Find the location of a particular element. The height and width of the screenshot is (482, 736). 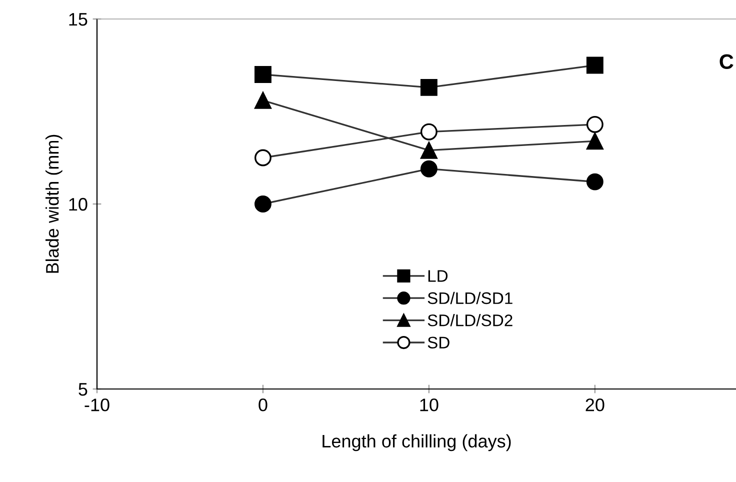

legend-label: SD is located at coordinates (439, 342).